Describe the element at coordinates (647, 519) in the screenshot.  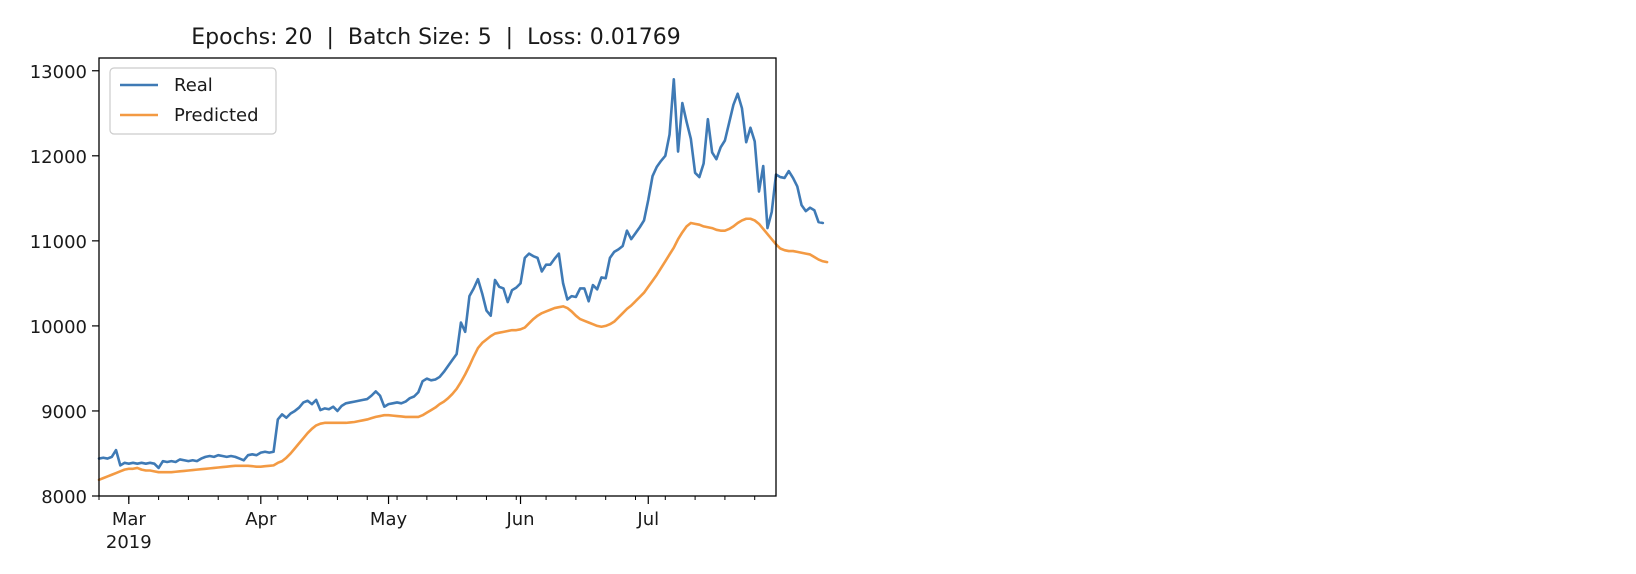
I see `x-tick-label: Jul` at that location.